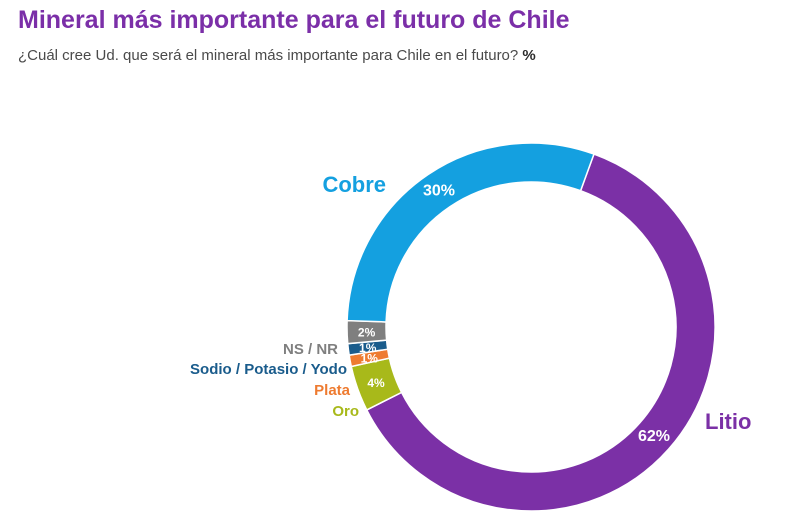 The height and width of the screenshot is (519, 800). Describe the element at coordinates (529, 55) in the screenshot. I see `subtitle-unit: %` at that location.